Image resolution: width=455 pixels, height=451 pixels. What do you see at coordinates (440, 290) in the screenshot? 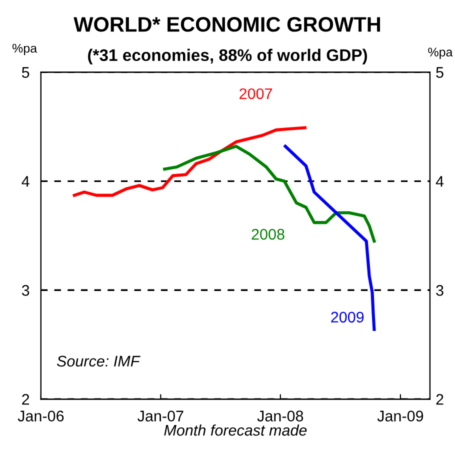
I see `y2-tick-label: 3` at bounding box center [440, 290].